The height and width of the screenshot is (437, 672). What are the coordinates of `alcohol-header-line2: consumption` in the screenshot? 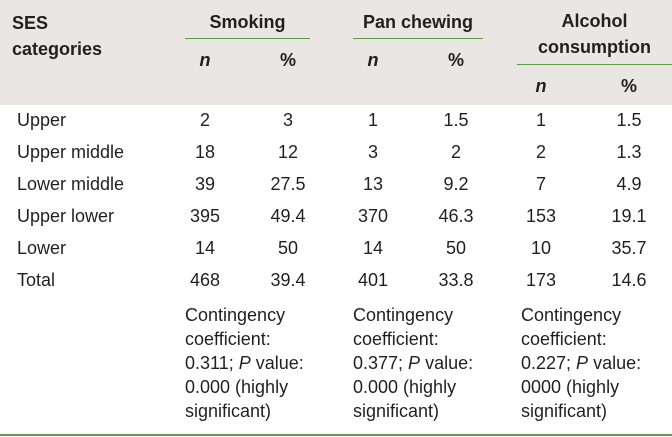 It's located at (594, 47).